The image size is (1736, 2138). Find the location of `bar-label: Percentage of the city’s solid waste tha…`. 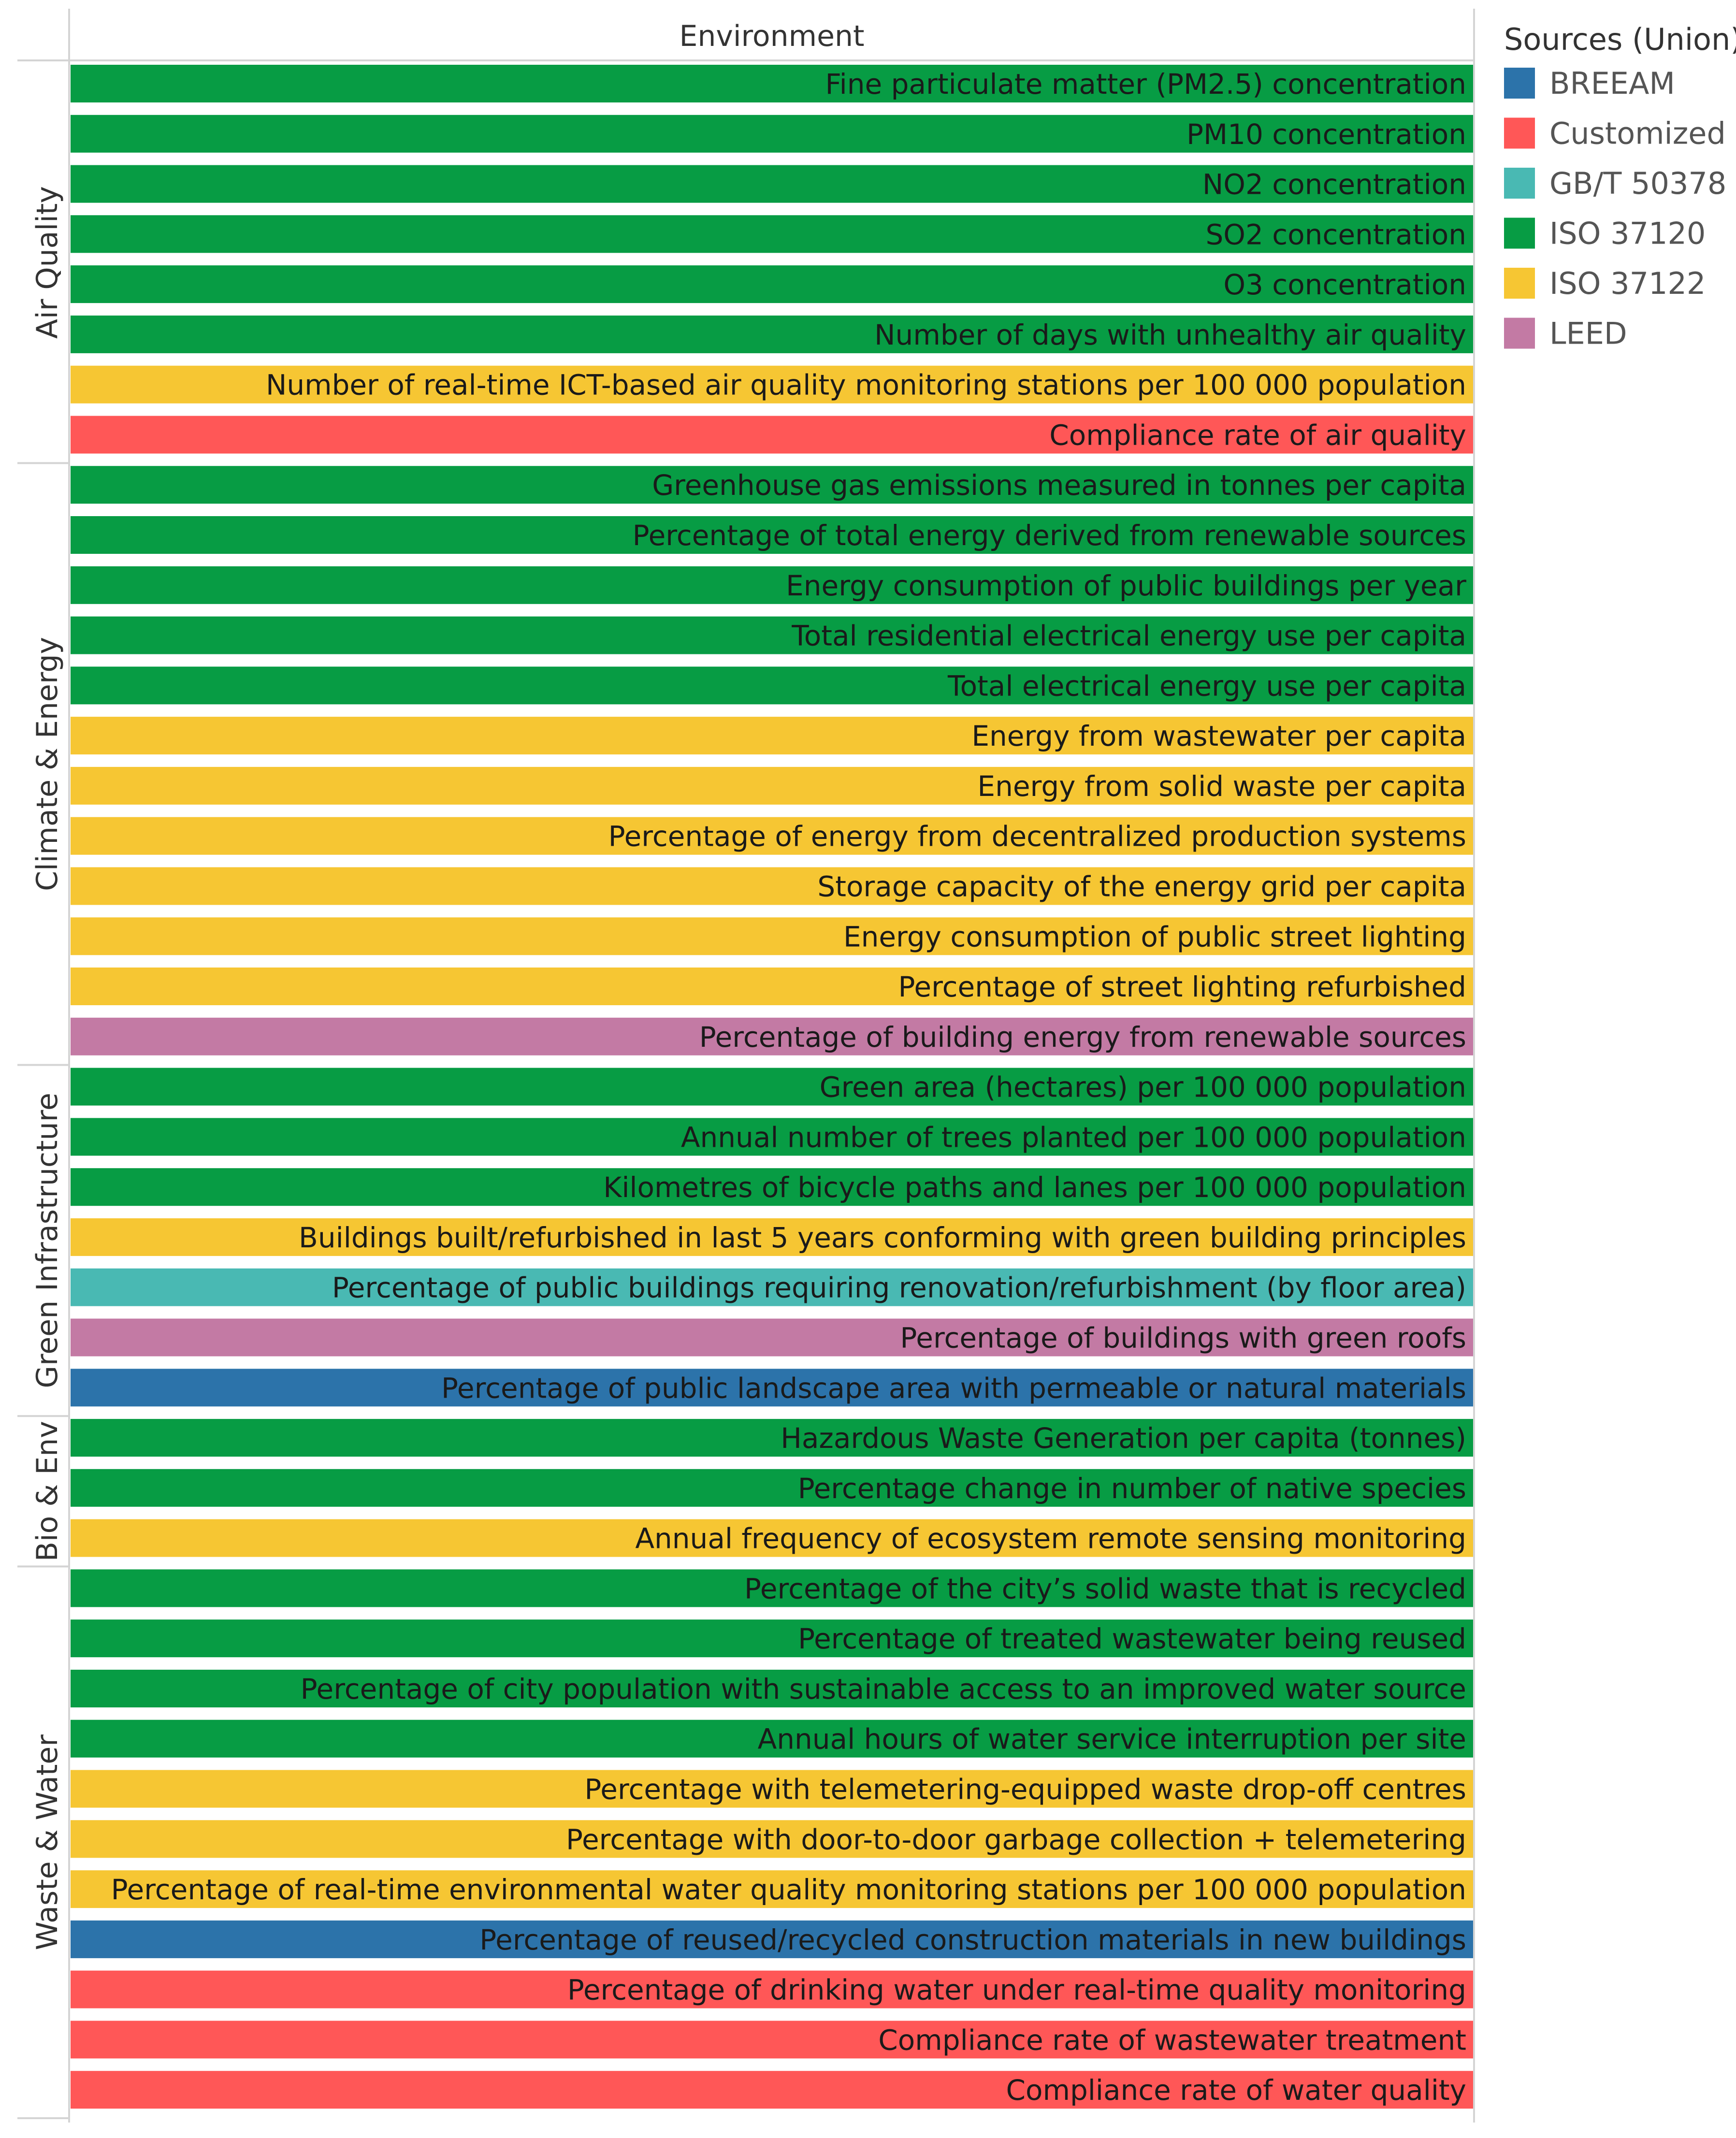

bar-label: Percentage of the city’s solid waste tha… is located at coordinates (1105, 1589).